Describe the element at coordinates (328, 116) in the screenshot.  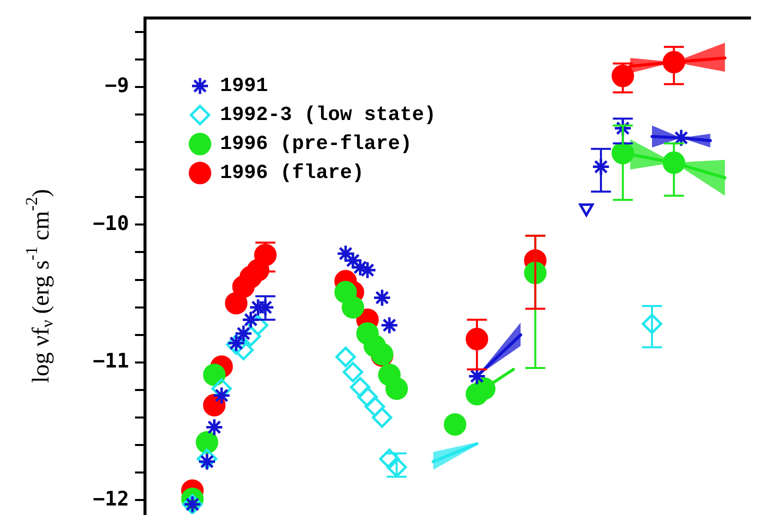
I see `legend-label: 1992-3 (low state)` at that location.